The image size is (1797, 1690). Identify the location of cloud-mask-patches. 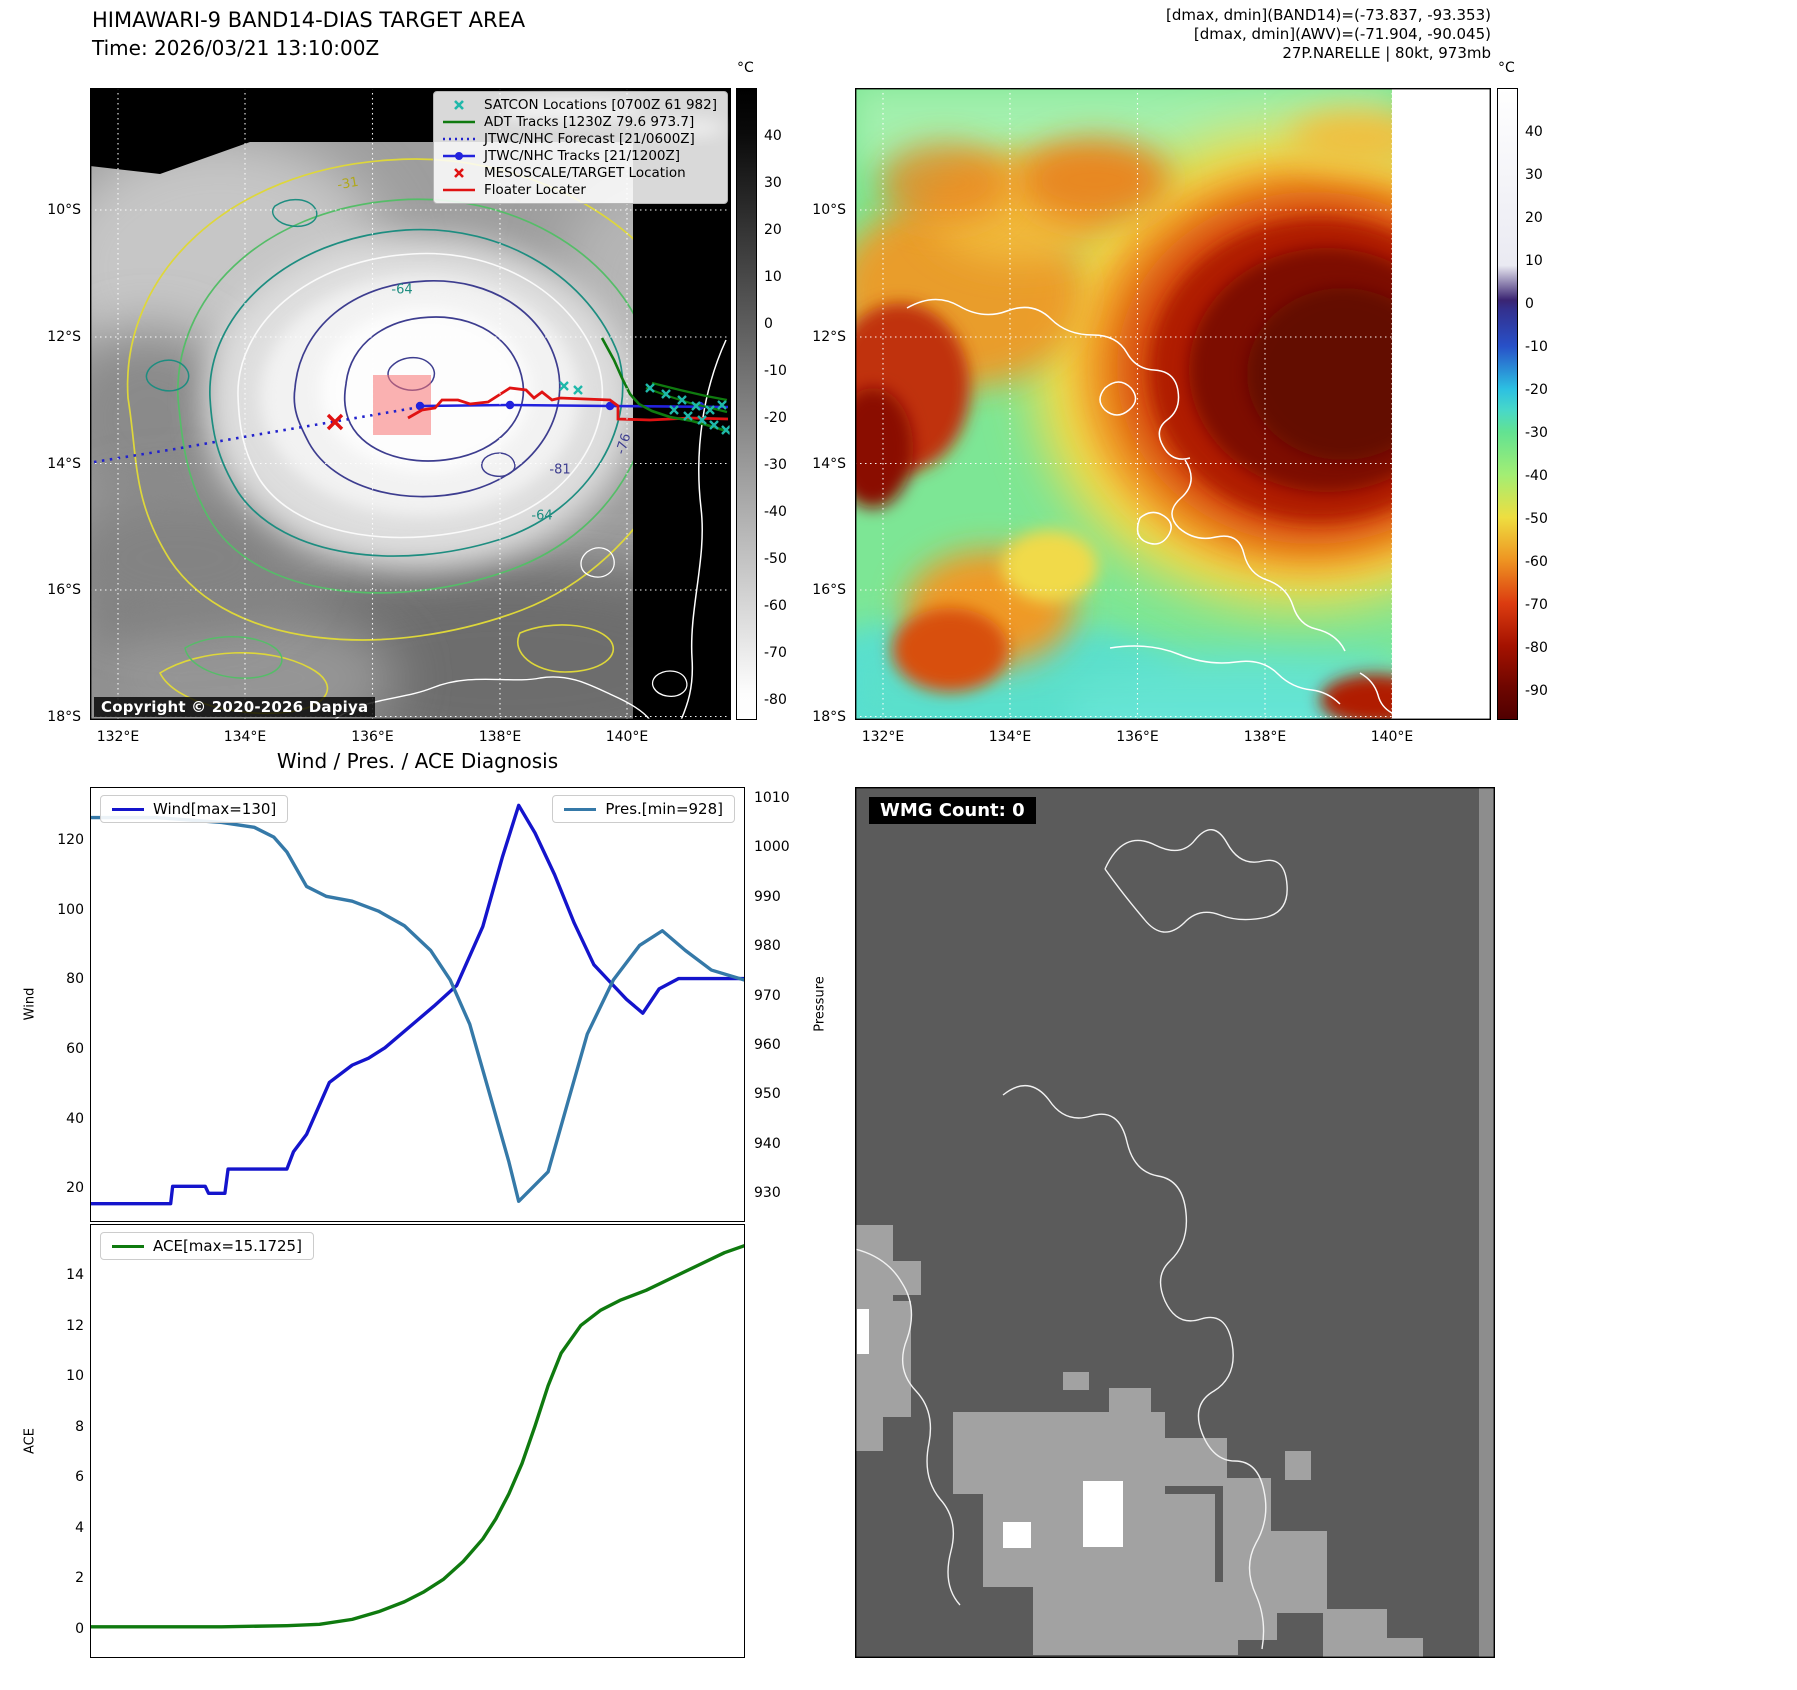
(1139, 1441).